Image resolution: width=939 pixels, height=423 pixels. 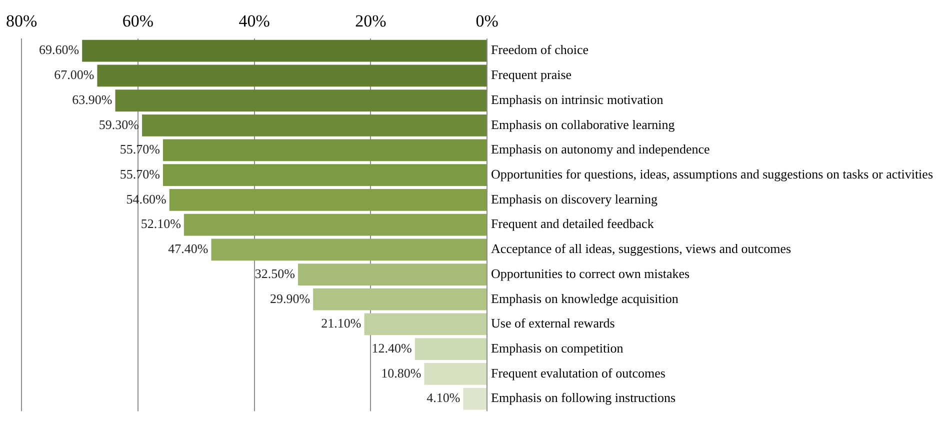 What do you see at coordinates (74, 74) in the screenshot?
I see `data-label: 67.00%` at bounding box center [74, 74].